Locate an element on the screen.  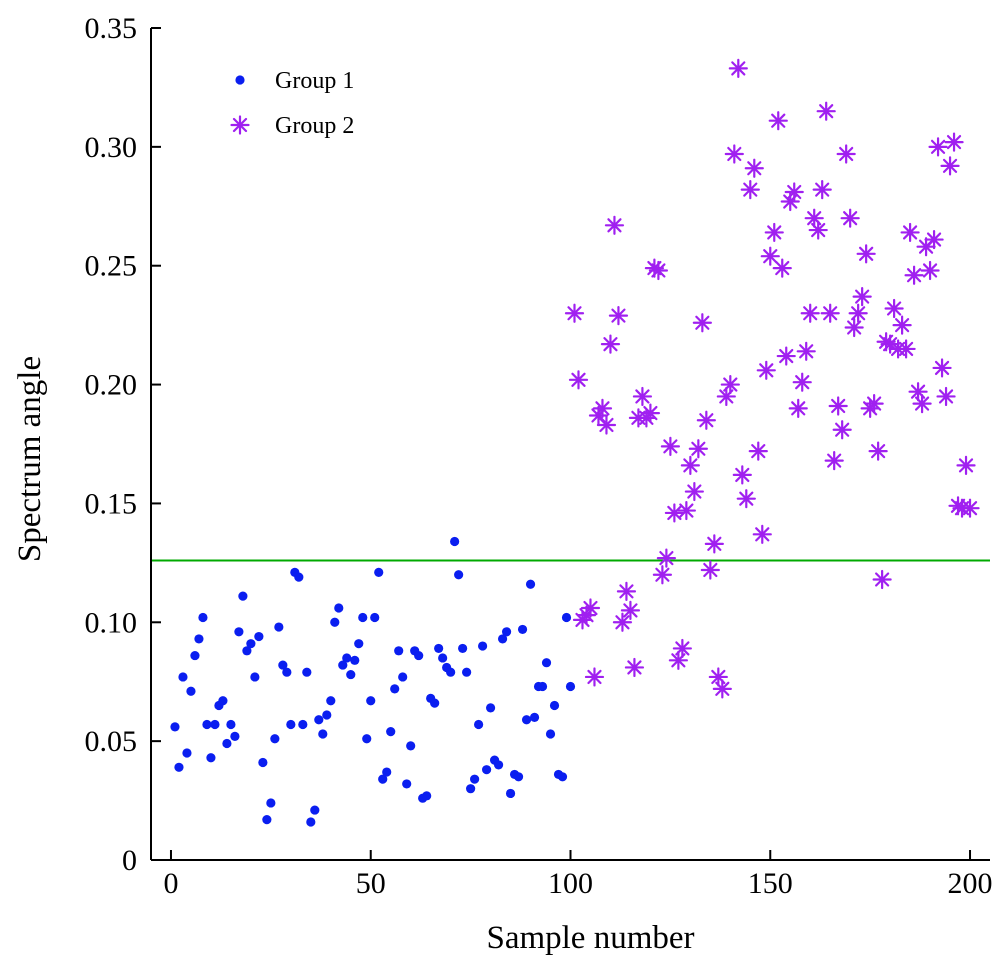
y-tick-label: 0.15 is located at coordinates (111, 503).